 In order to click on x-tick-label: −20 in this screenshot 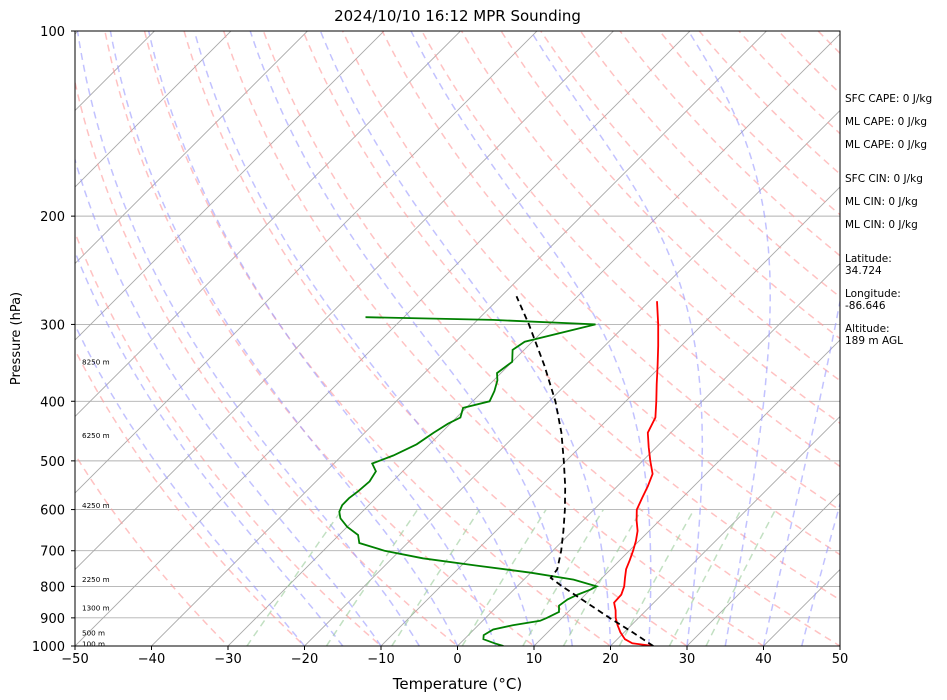, I will do `click(304, 659)`.